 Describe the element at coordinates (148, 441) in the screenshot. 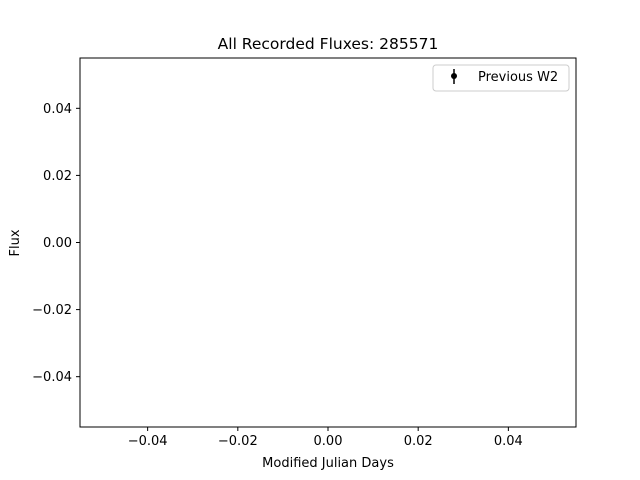

I see `x-tick-label: −0.04` at that location.